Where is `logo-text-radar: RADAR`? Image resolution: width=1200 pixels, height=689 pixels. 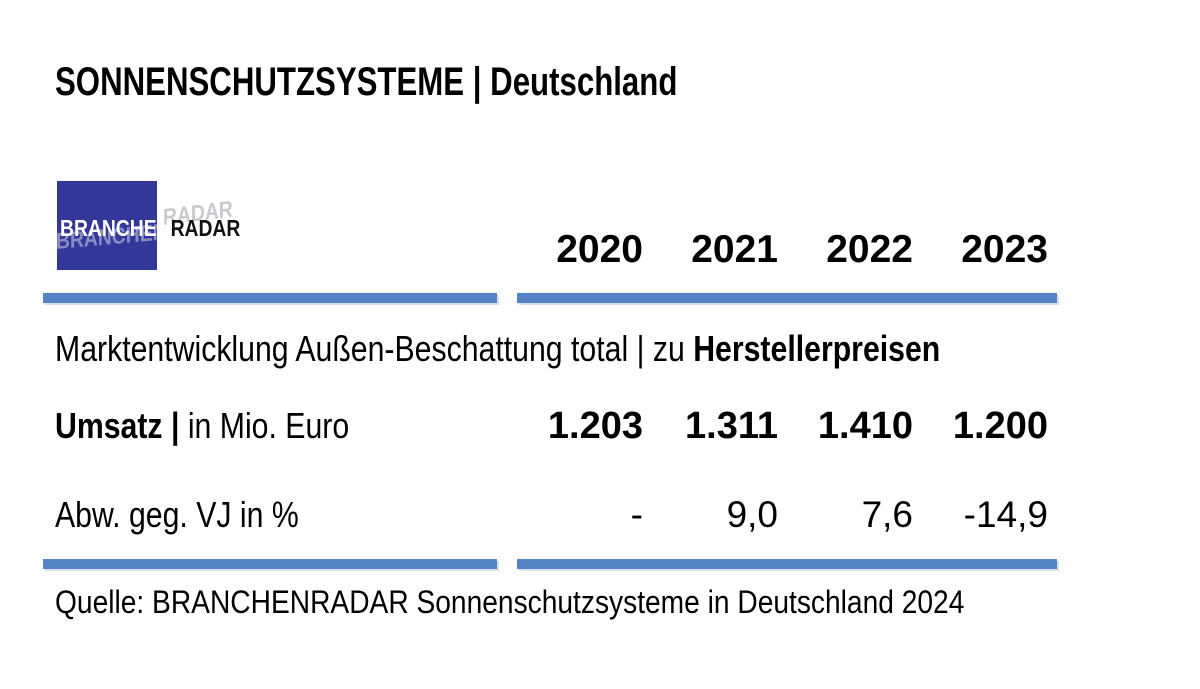 logo-text-radar: RADAR is located at coordinates (205, 228).